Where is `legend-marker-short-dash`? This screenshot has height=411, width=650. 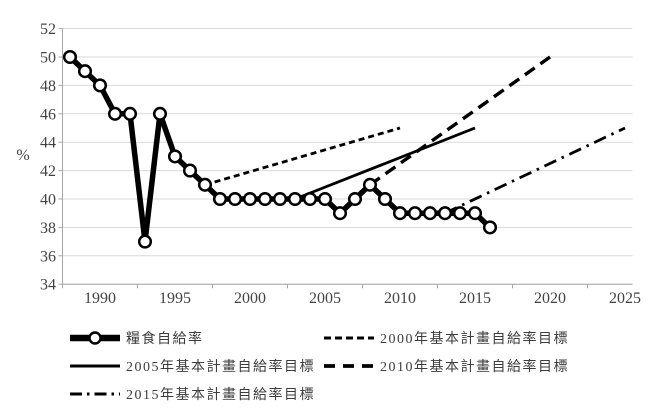
legend-marker-short-dash is located at coordinates (349, 338).